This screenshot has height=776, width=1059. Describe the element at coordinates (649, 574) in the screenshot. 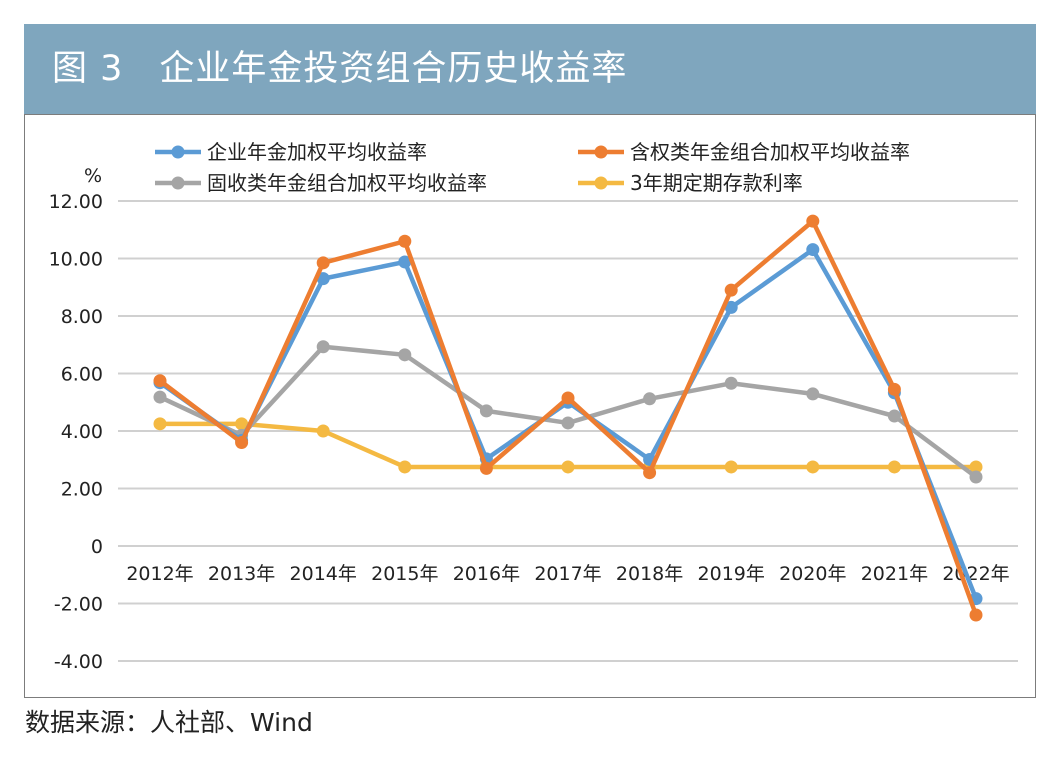

I see `x-tick-label: 2018年` at that location.